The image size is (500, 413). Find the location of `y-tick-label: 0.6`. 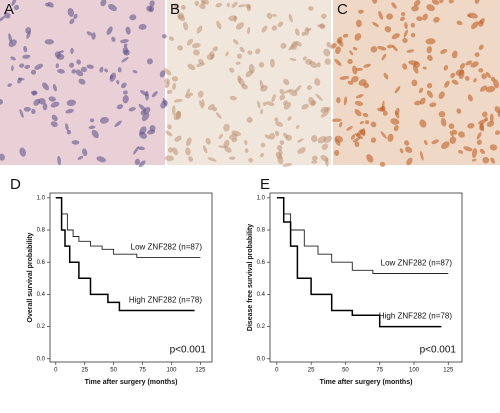

y-tick-label: 0.6 is located at coordinates (41, 263).